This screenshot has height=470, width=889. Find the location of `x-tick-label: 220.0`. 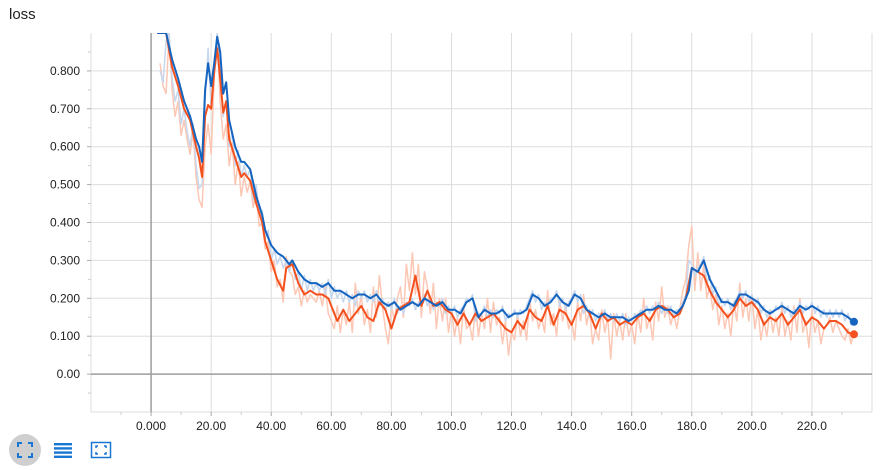

x-tick-label: 220.0 is located at coordinates (812, 426).